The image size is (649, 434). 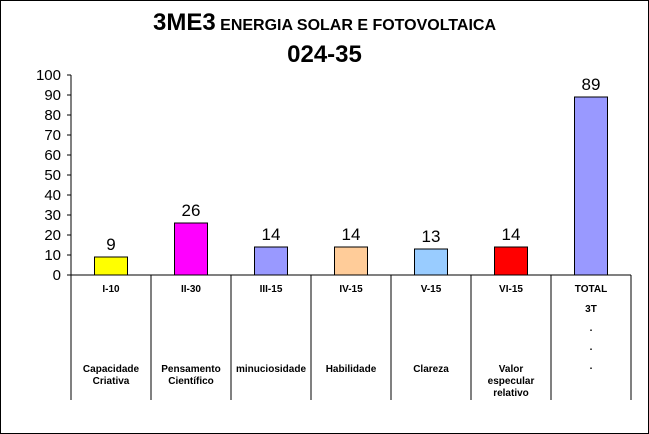 I want to click on y-tick-label: 30, so click(x=52, y=215).